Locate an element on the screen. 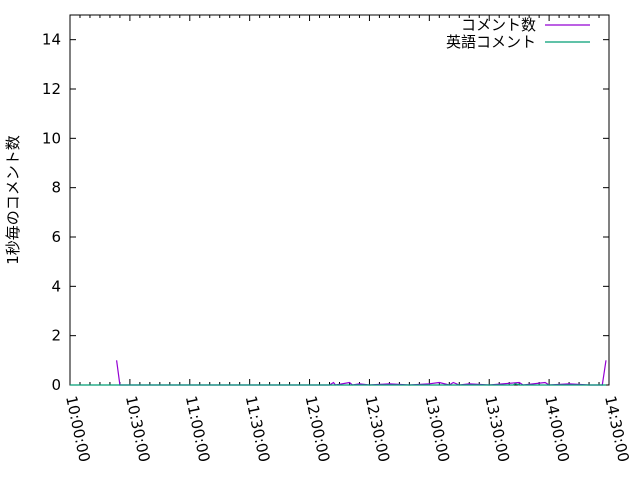  y-axis-label: 1秒毎のコメント数 is located at coordinates (13, 200).